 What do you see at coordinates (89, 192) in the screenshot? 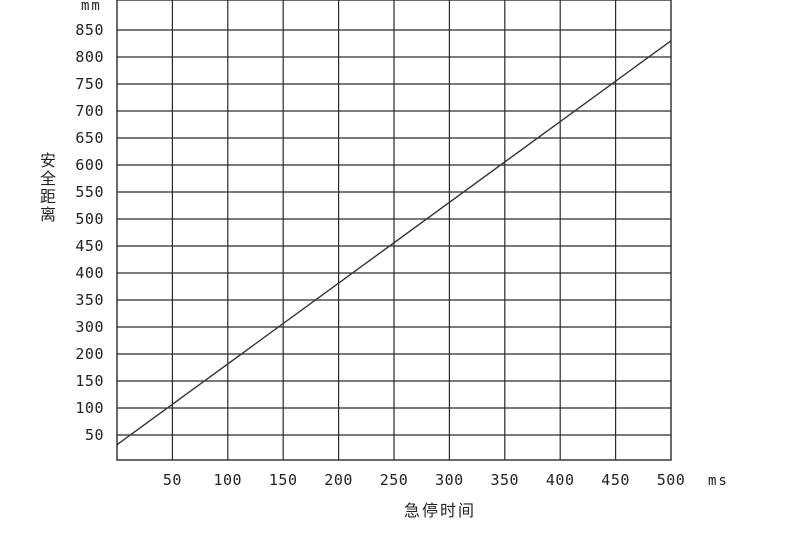
I see `y-tick-label: 550` at bounding box center [89, 192].